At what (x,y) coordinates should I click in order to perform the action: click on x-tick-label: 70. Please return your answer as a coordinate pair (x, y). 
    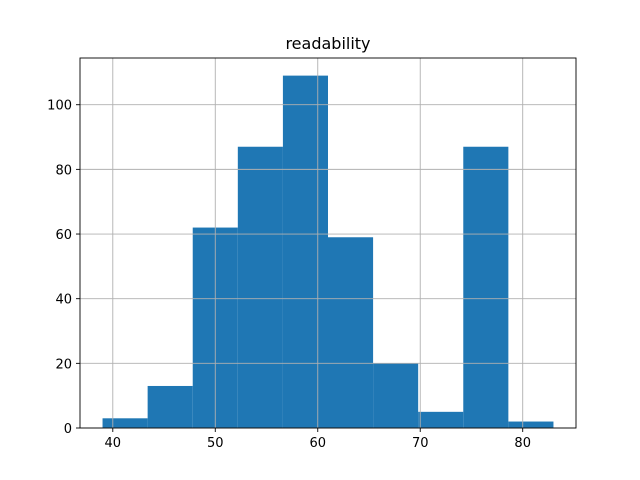
    Looking at the image, I should click on (420, 443).